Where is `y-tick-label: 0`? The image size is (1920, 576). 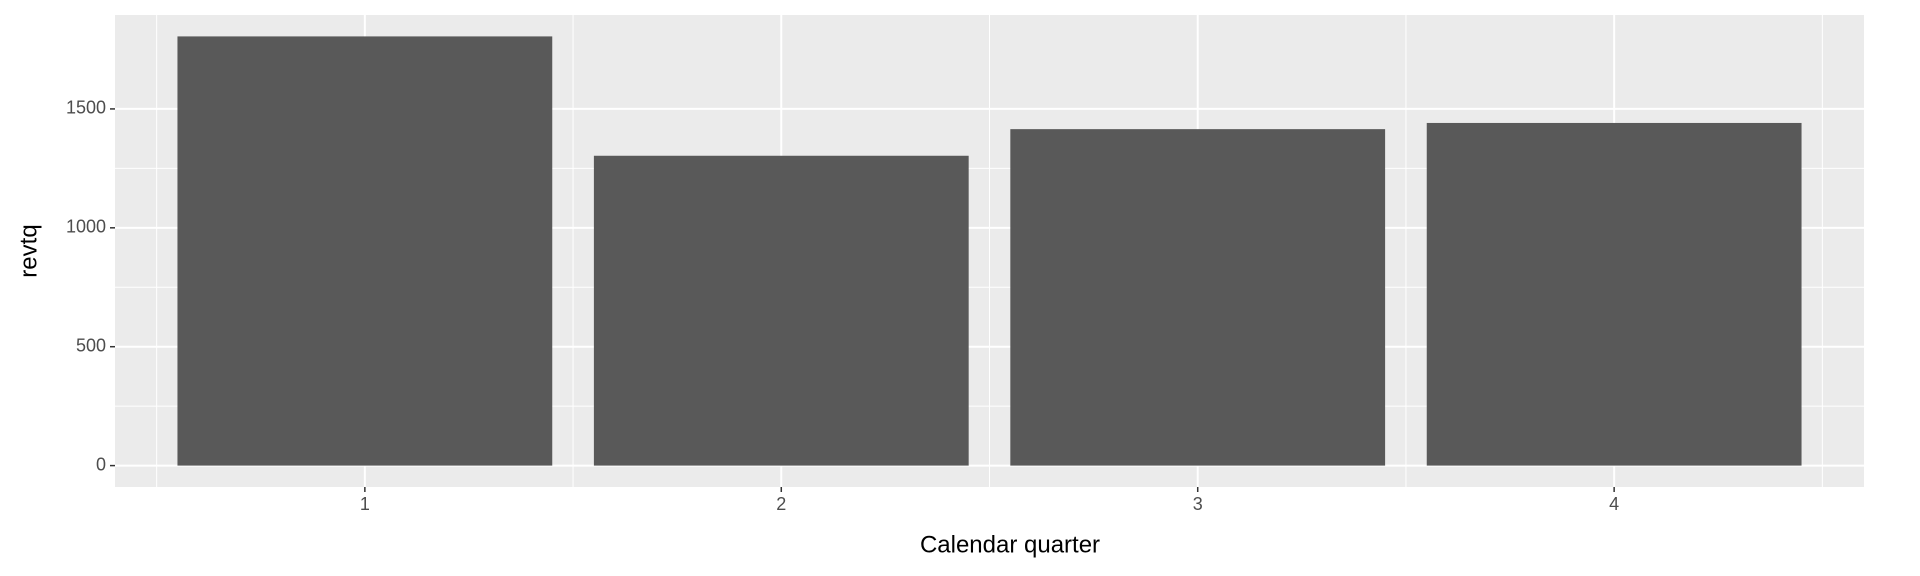 y-tick-label: 0 is located at coordinates (101, 464).